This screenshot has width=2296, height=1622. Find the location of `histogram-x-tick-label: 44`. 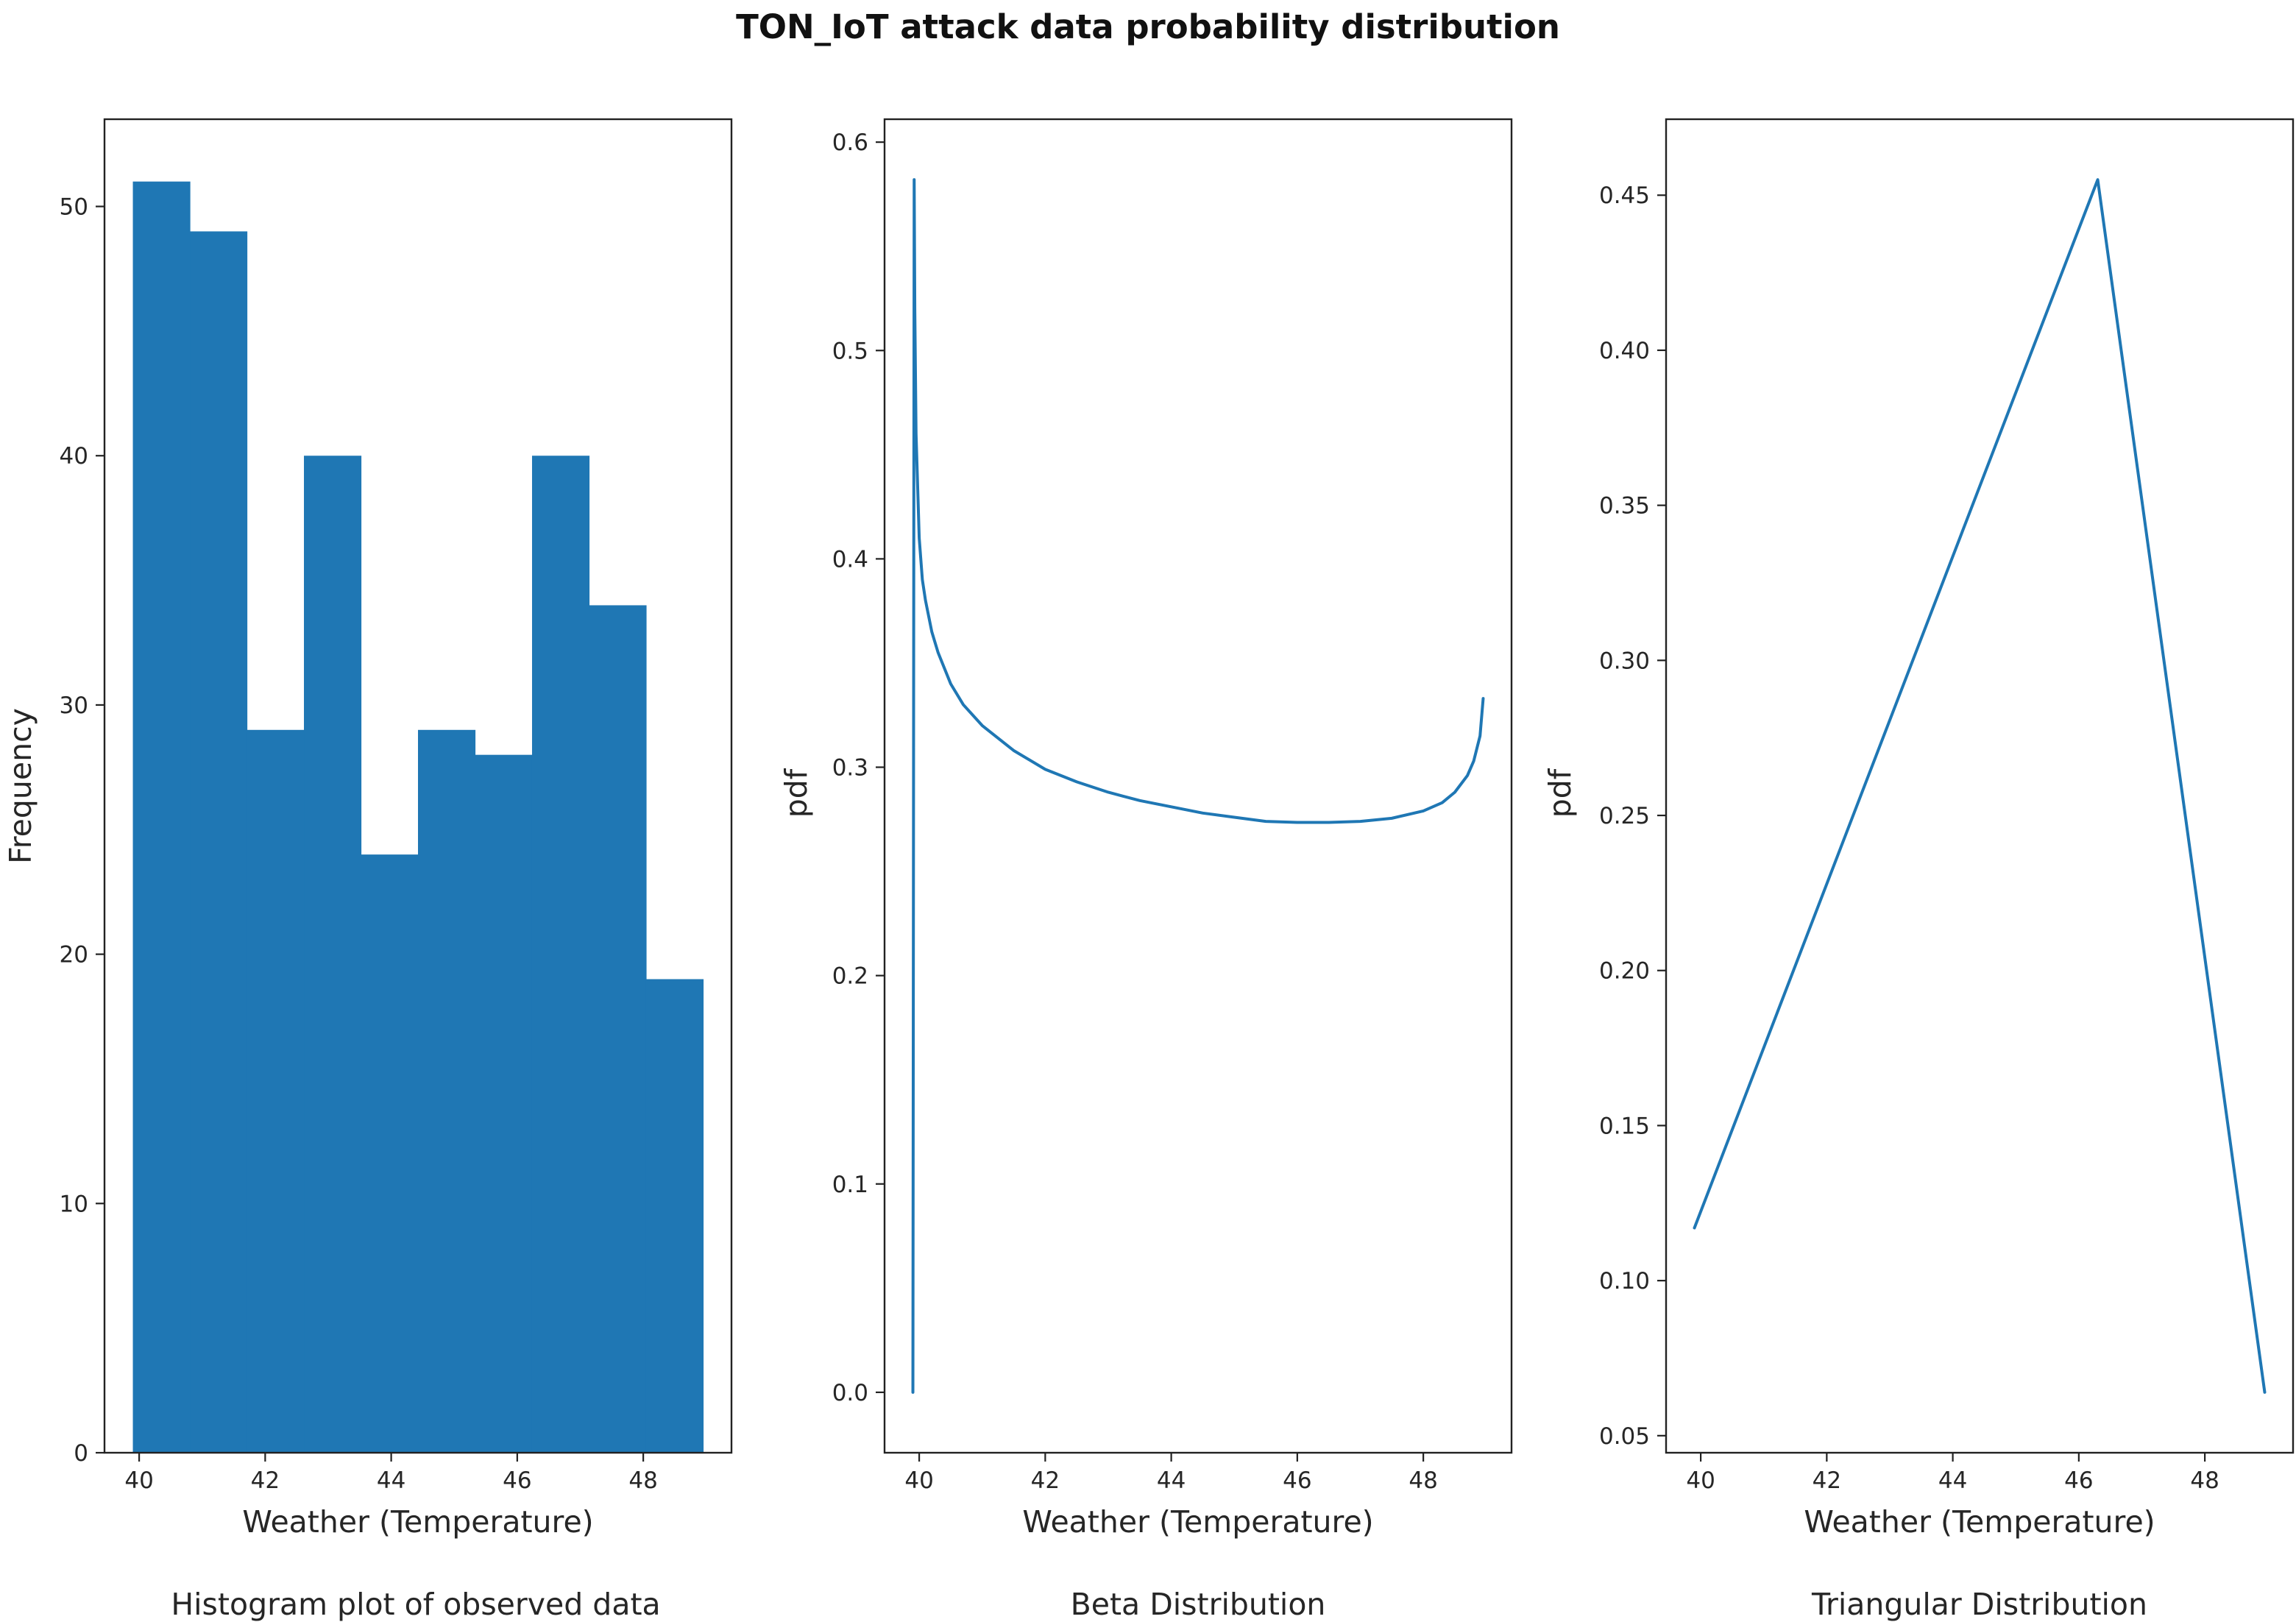

histogram-x-tick-label: 44 is located at coordinates (391, 1481).